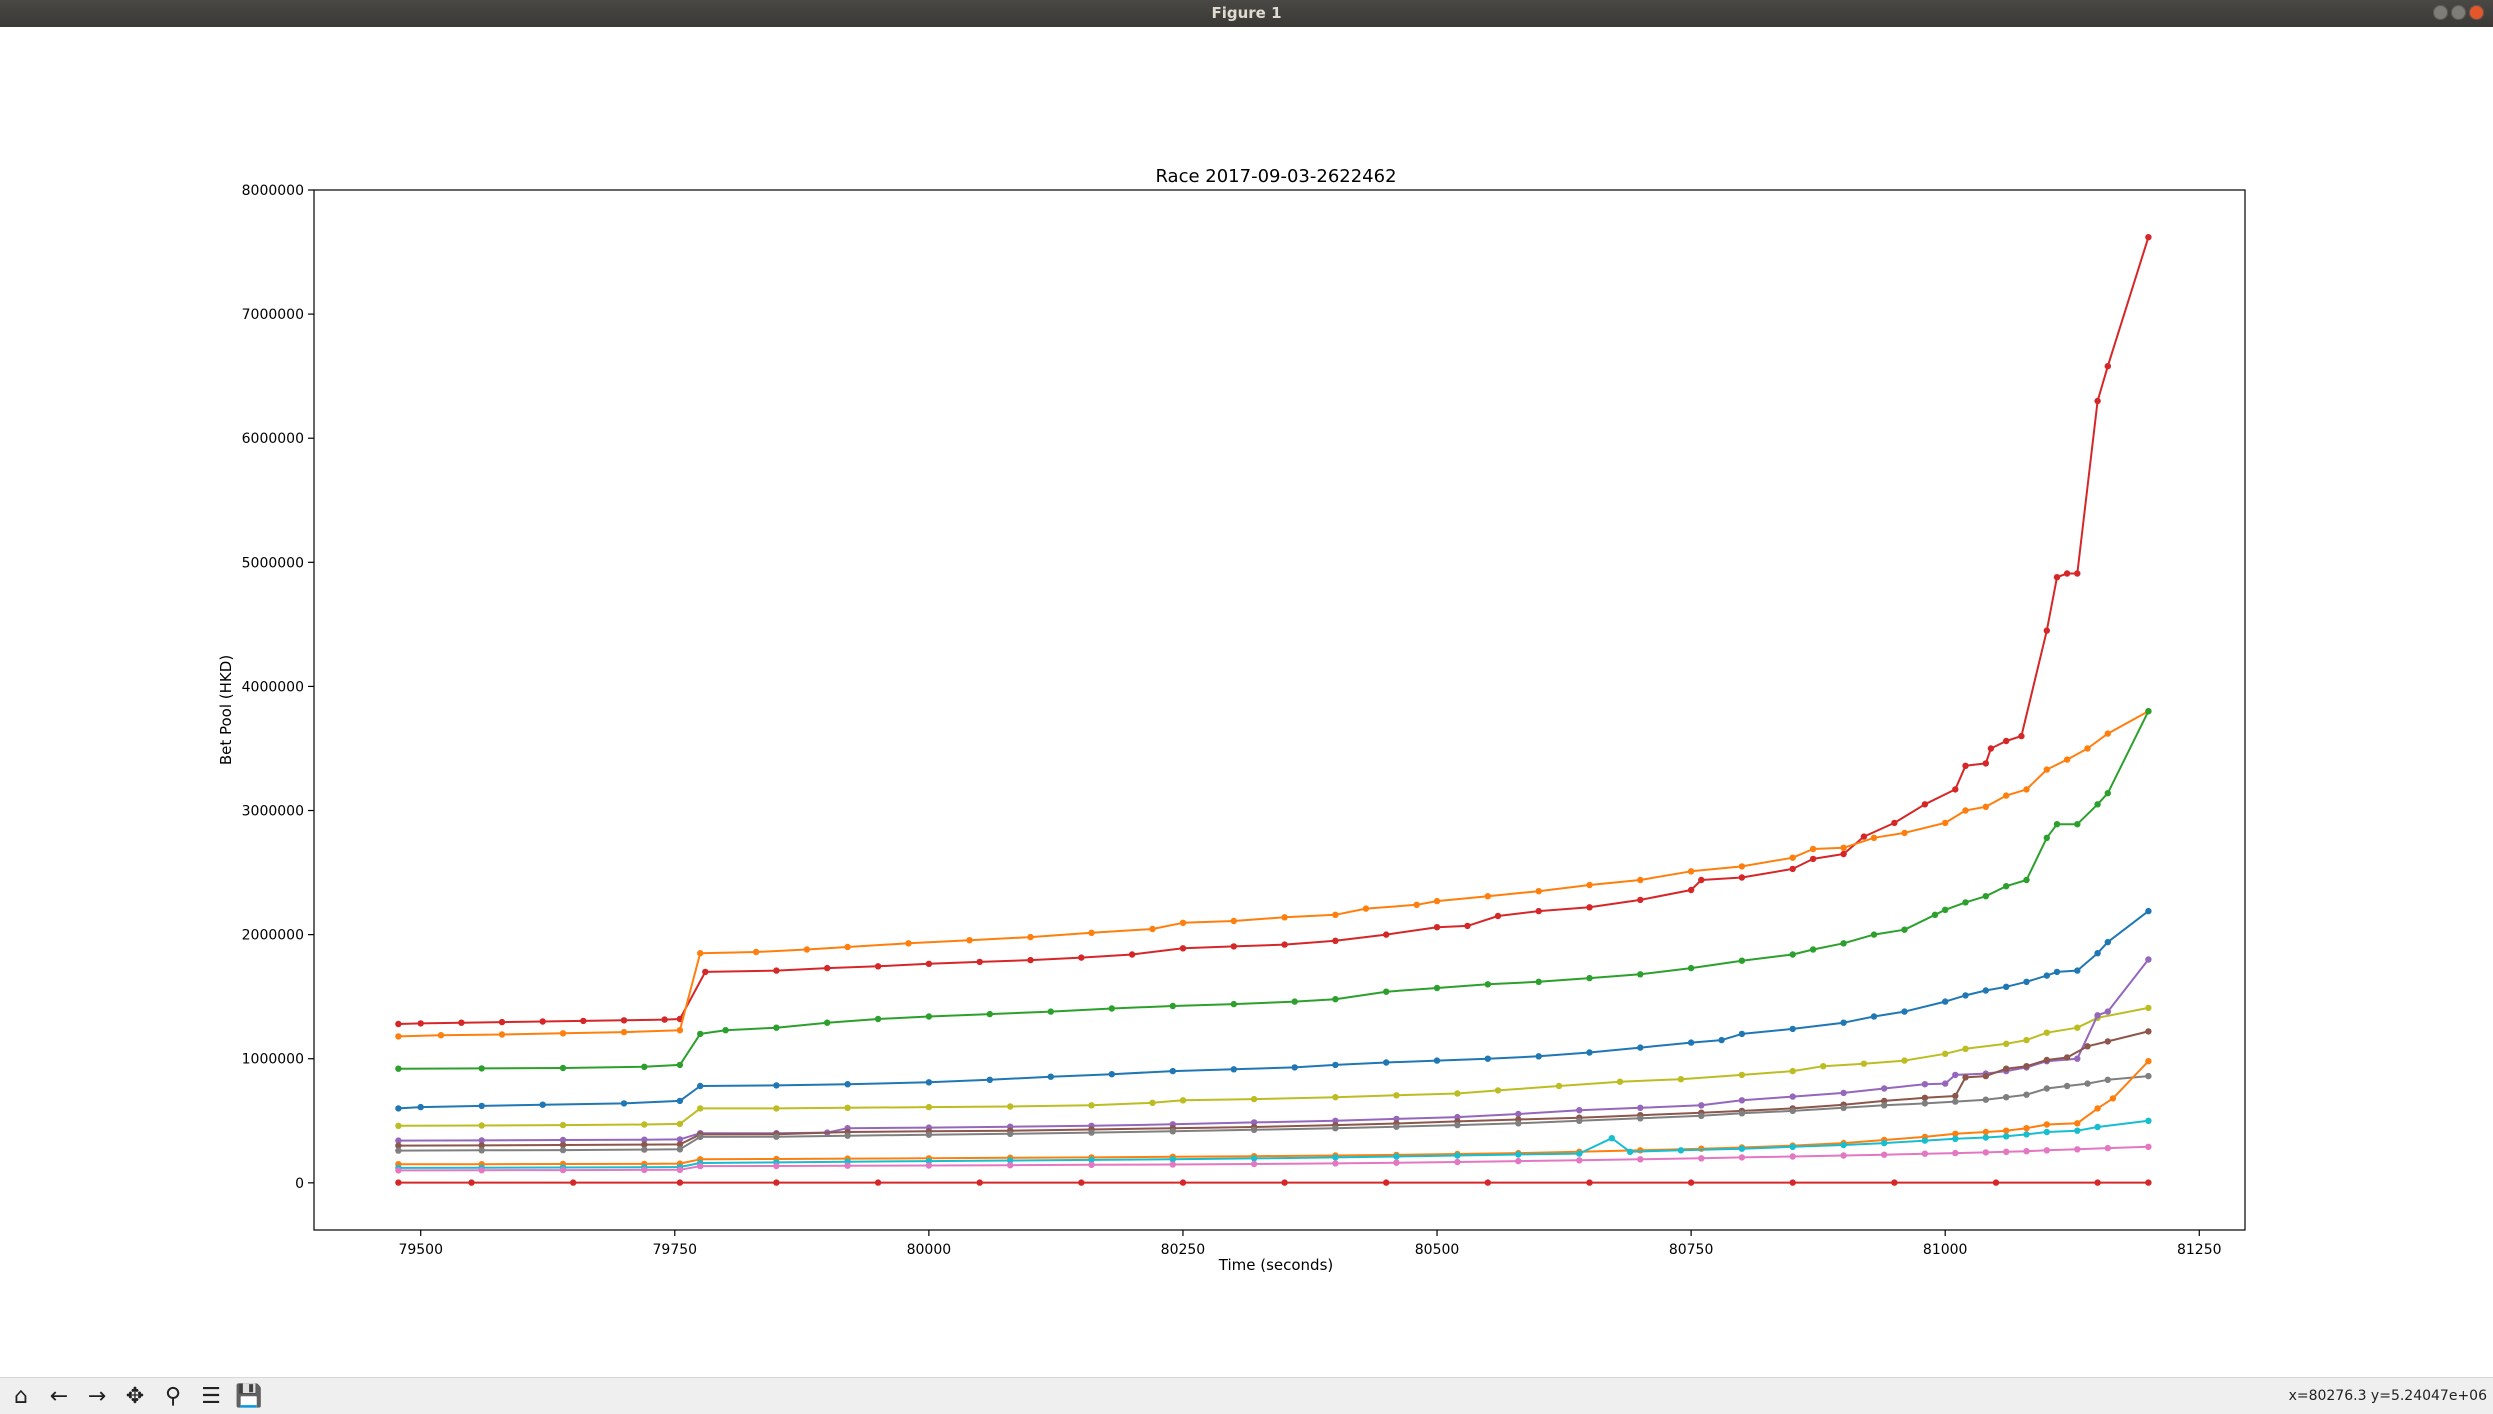  Describe the element at coordinates (173, 1396) in the screenshot. I see `zoom-button: ⚲` at that location.